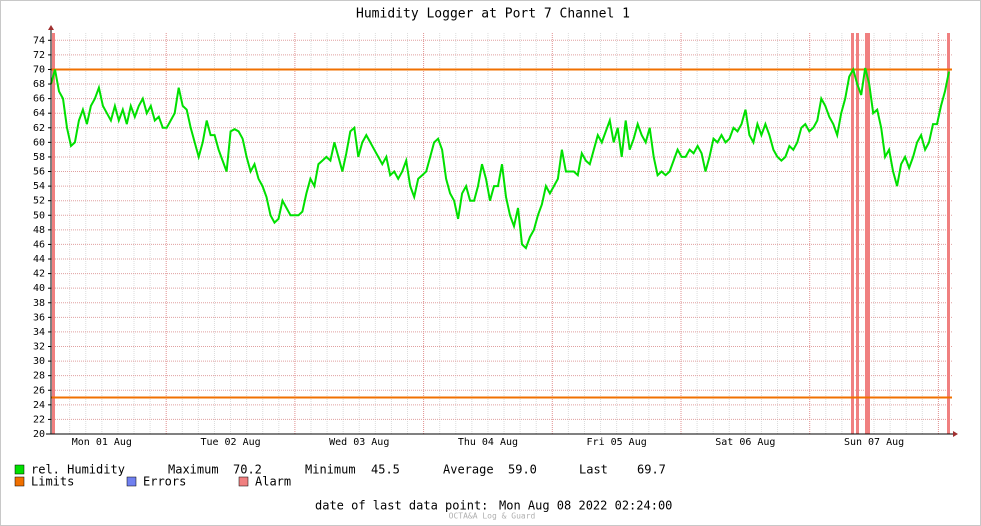  What do you see at coordinates (52, 482) in the screenshot?
I see `legend-label: Limits` at bounding box center [52, 482].